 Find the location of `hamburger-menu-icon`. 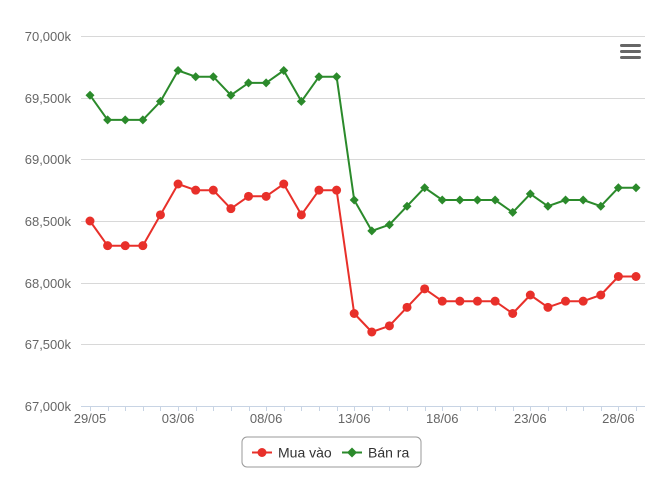

hamburger-menu-icon is located at coordinates (630, 52).